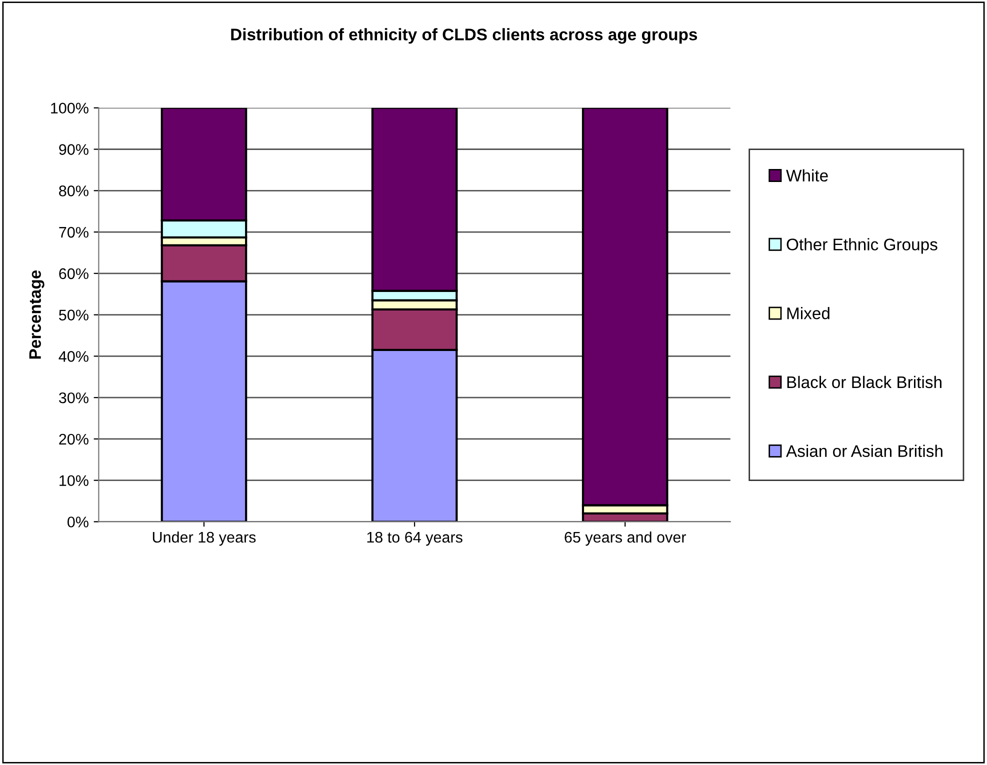  Describe the element at coordinates (864, 382) in the screenshot. I see `legend-label: Black or Black British` at that location.